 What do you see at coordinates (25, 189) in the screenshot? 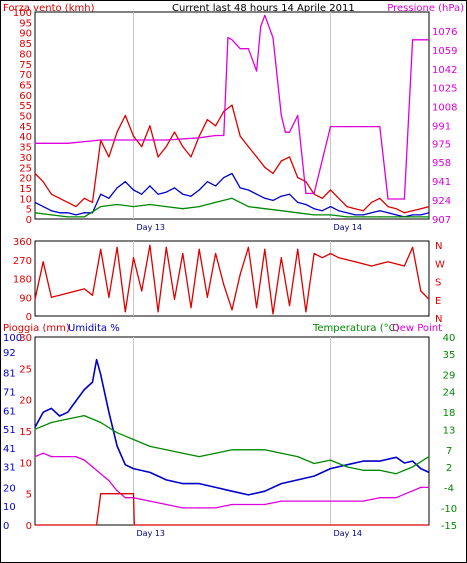
I see `wind-tick-label: 15` at bounding box center [25, 189].